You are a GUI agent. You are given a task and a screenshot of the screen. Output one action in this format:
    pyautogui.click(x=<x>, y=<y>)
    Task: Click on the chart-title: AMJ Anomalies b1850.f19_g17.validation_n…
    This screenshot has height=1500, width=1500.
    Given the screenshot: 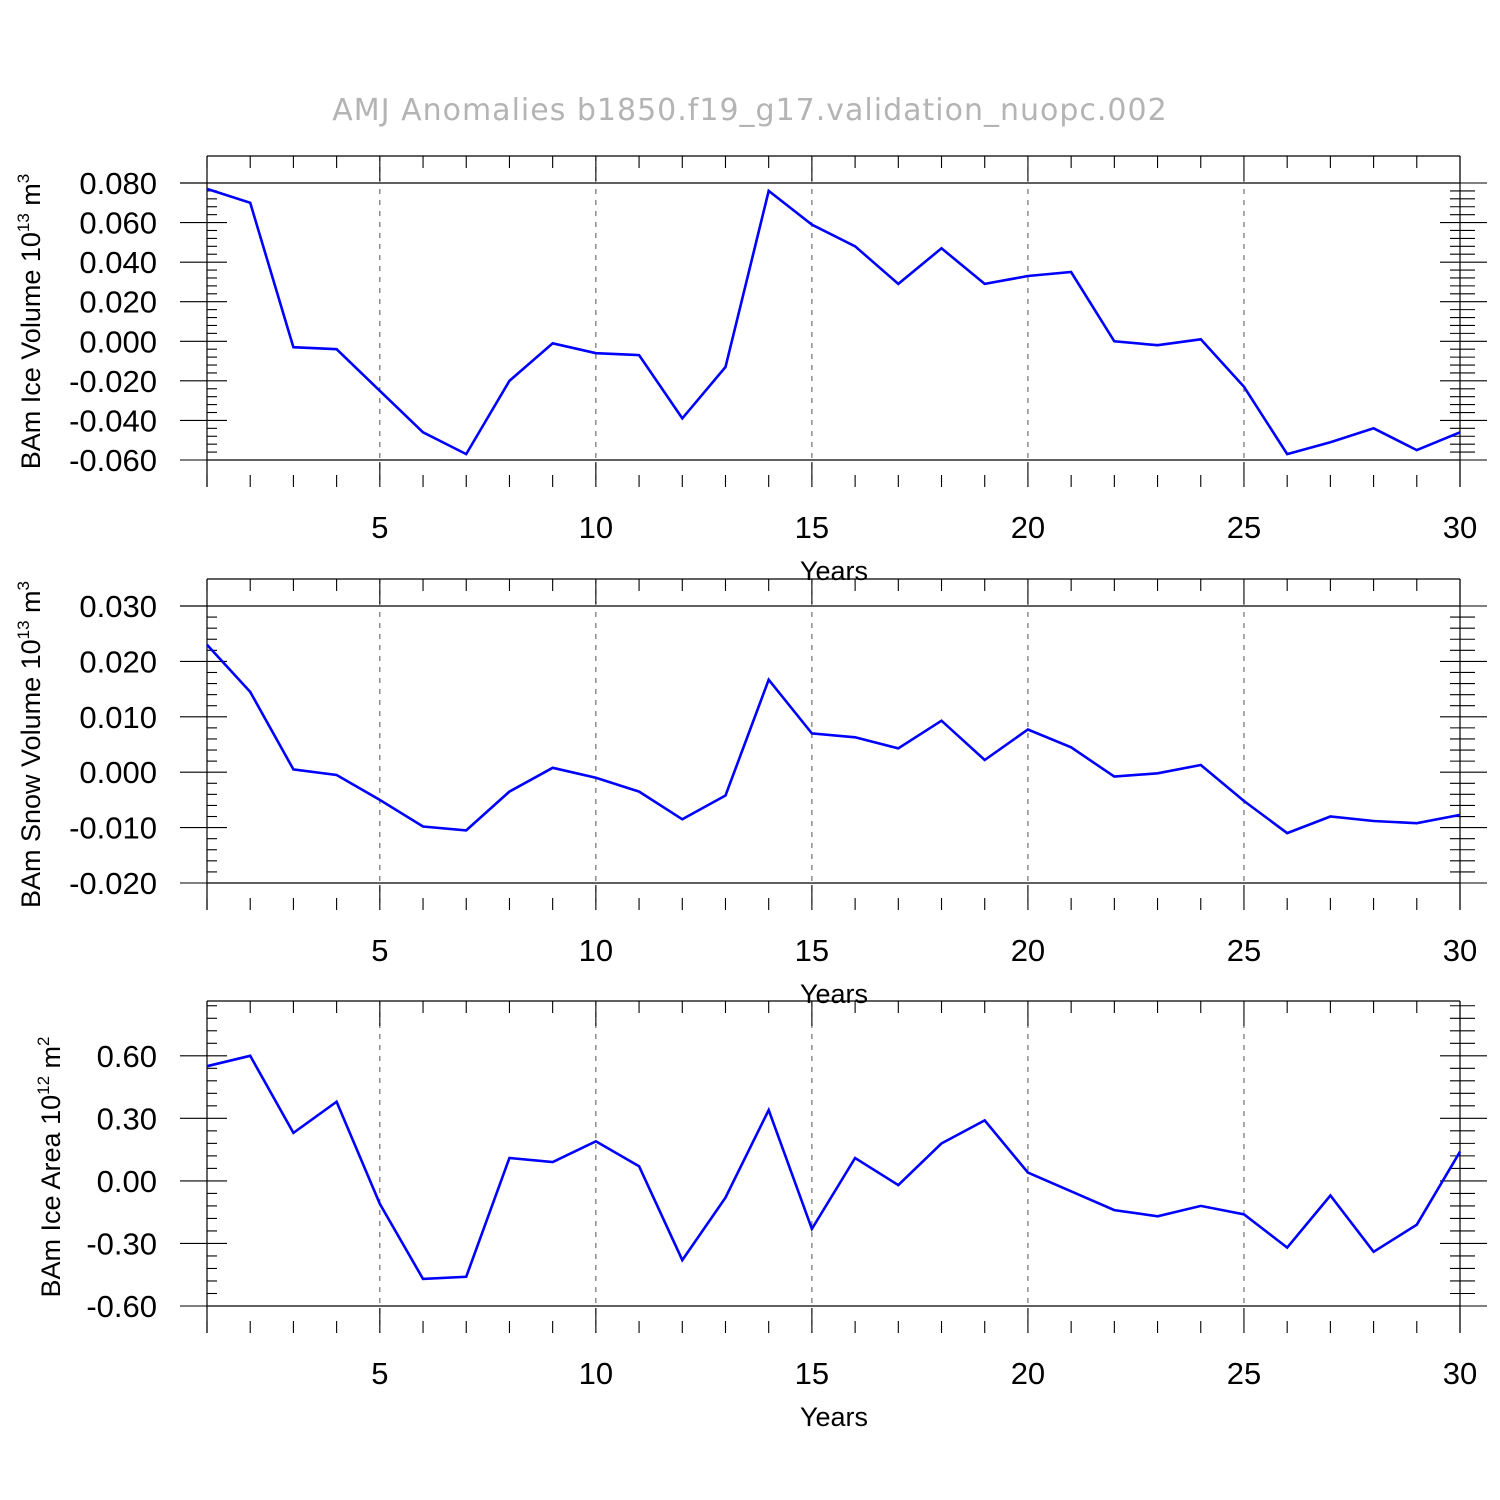 What is the action you would take?
    pyautogui.click(x=749, y=110)
    